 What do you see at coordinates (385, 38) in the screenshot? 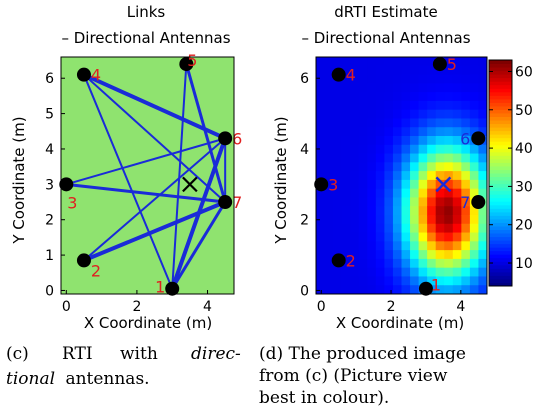
I see `right-title-line-2: – Directional Antennas` at bounding box center [385, 38].